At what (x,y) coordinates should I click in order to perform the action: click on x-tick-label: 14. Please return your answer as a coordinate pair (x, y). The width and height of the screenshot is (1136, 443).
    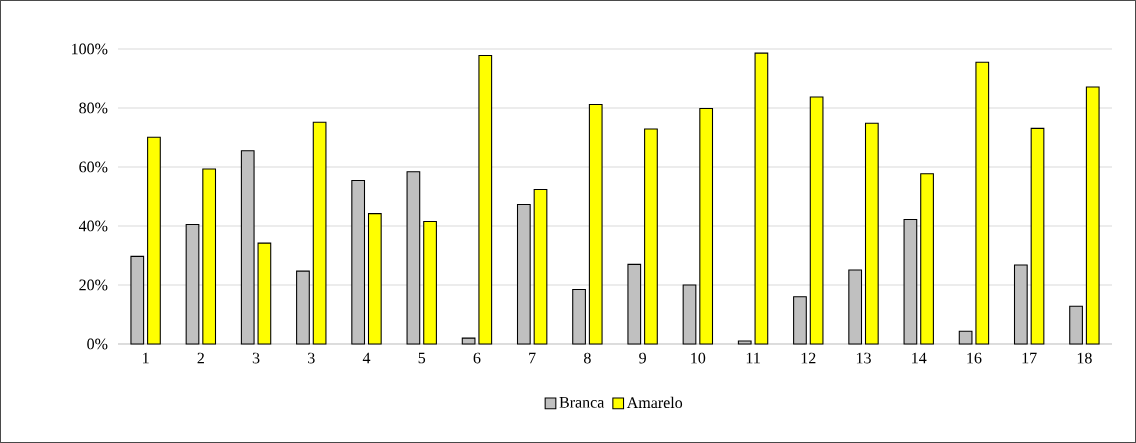
    Looking at the image, I should click on (919, 358).